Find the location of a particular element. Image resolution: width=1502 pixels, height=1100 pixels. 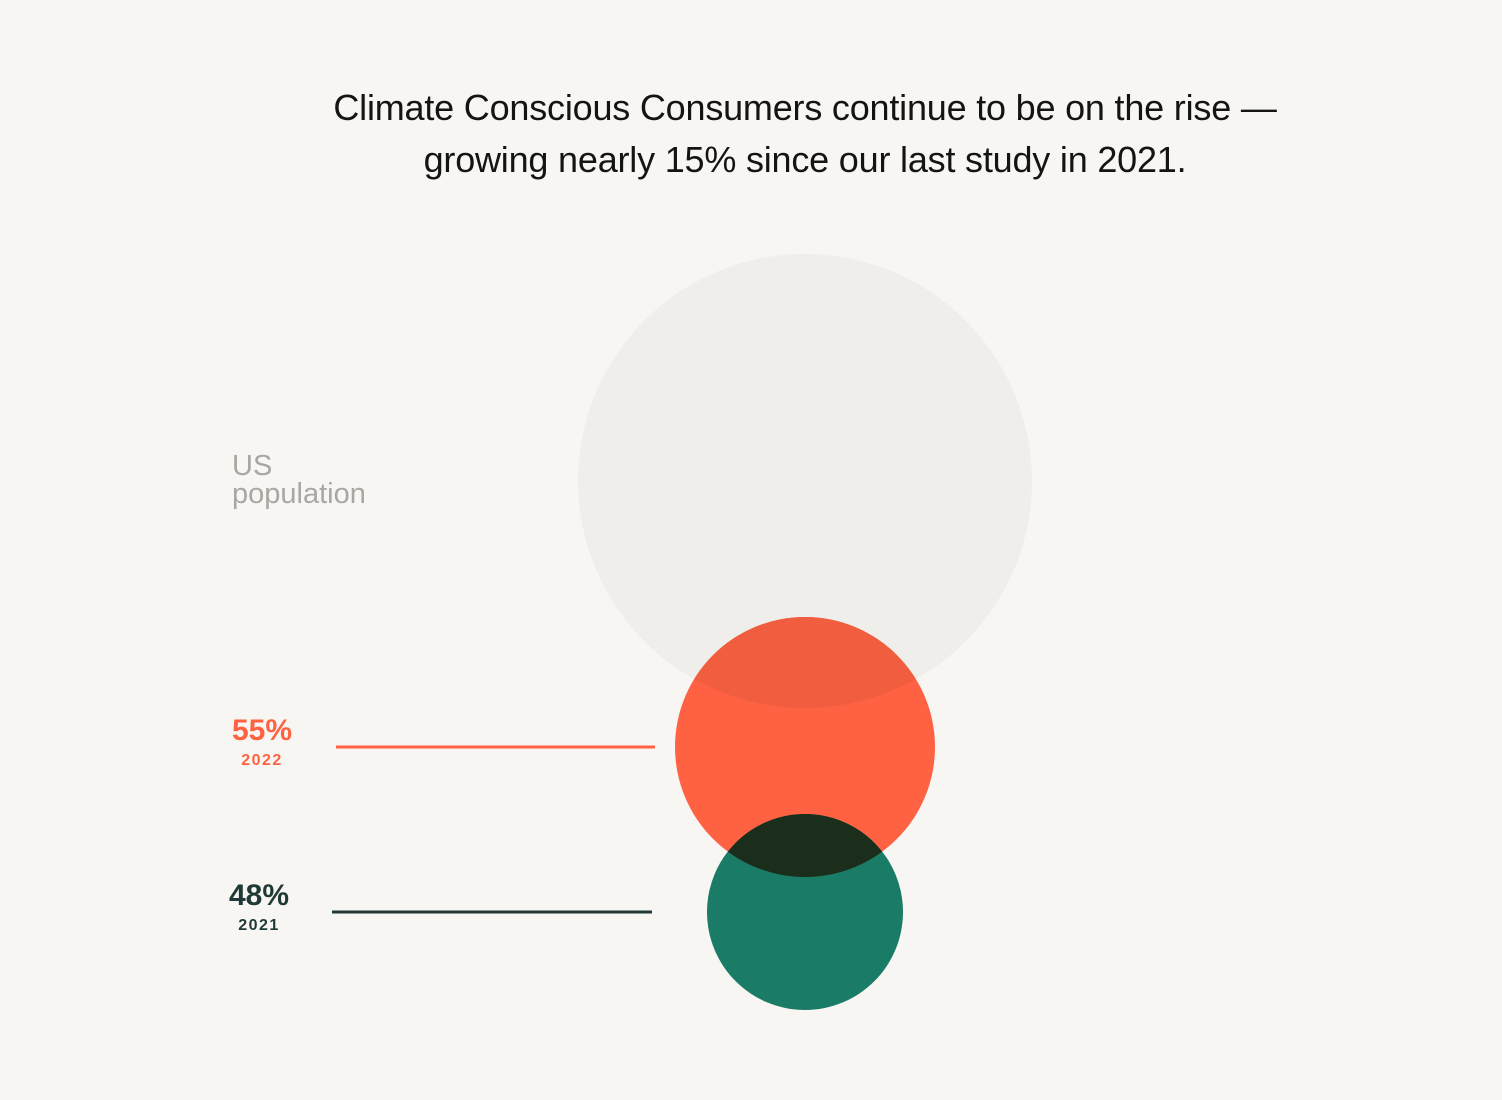

population-label-line-1: US is located at coordinates (252, 466).